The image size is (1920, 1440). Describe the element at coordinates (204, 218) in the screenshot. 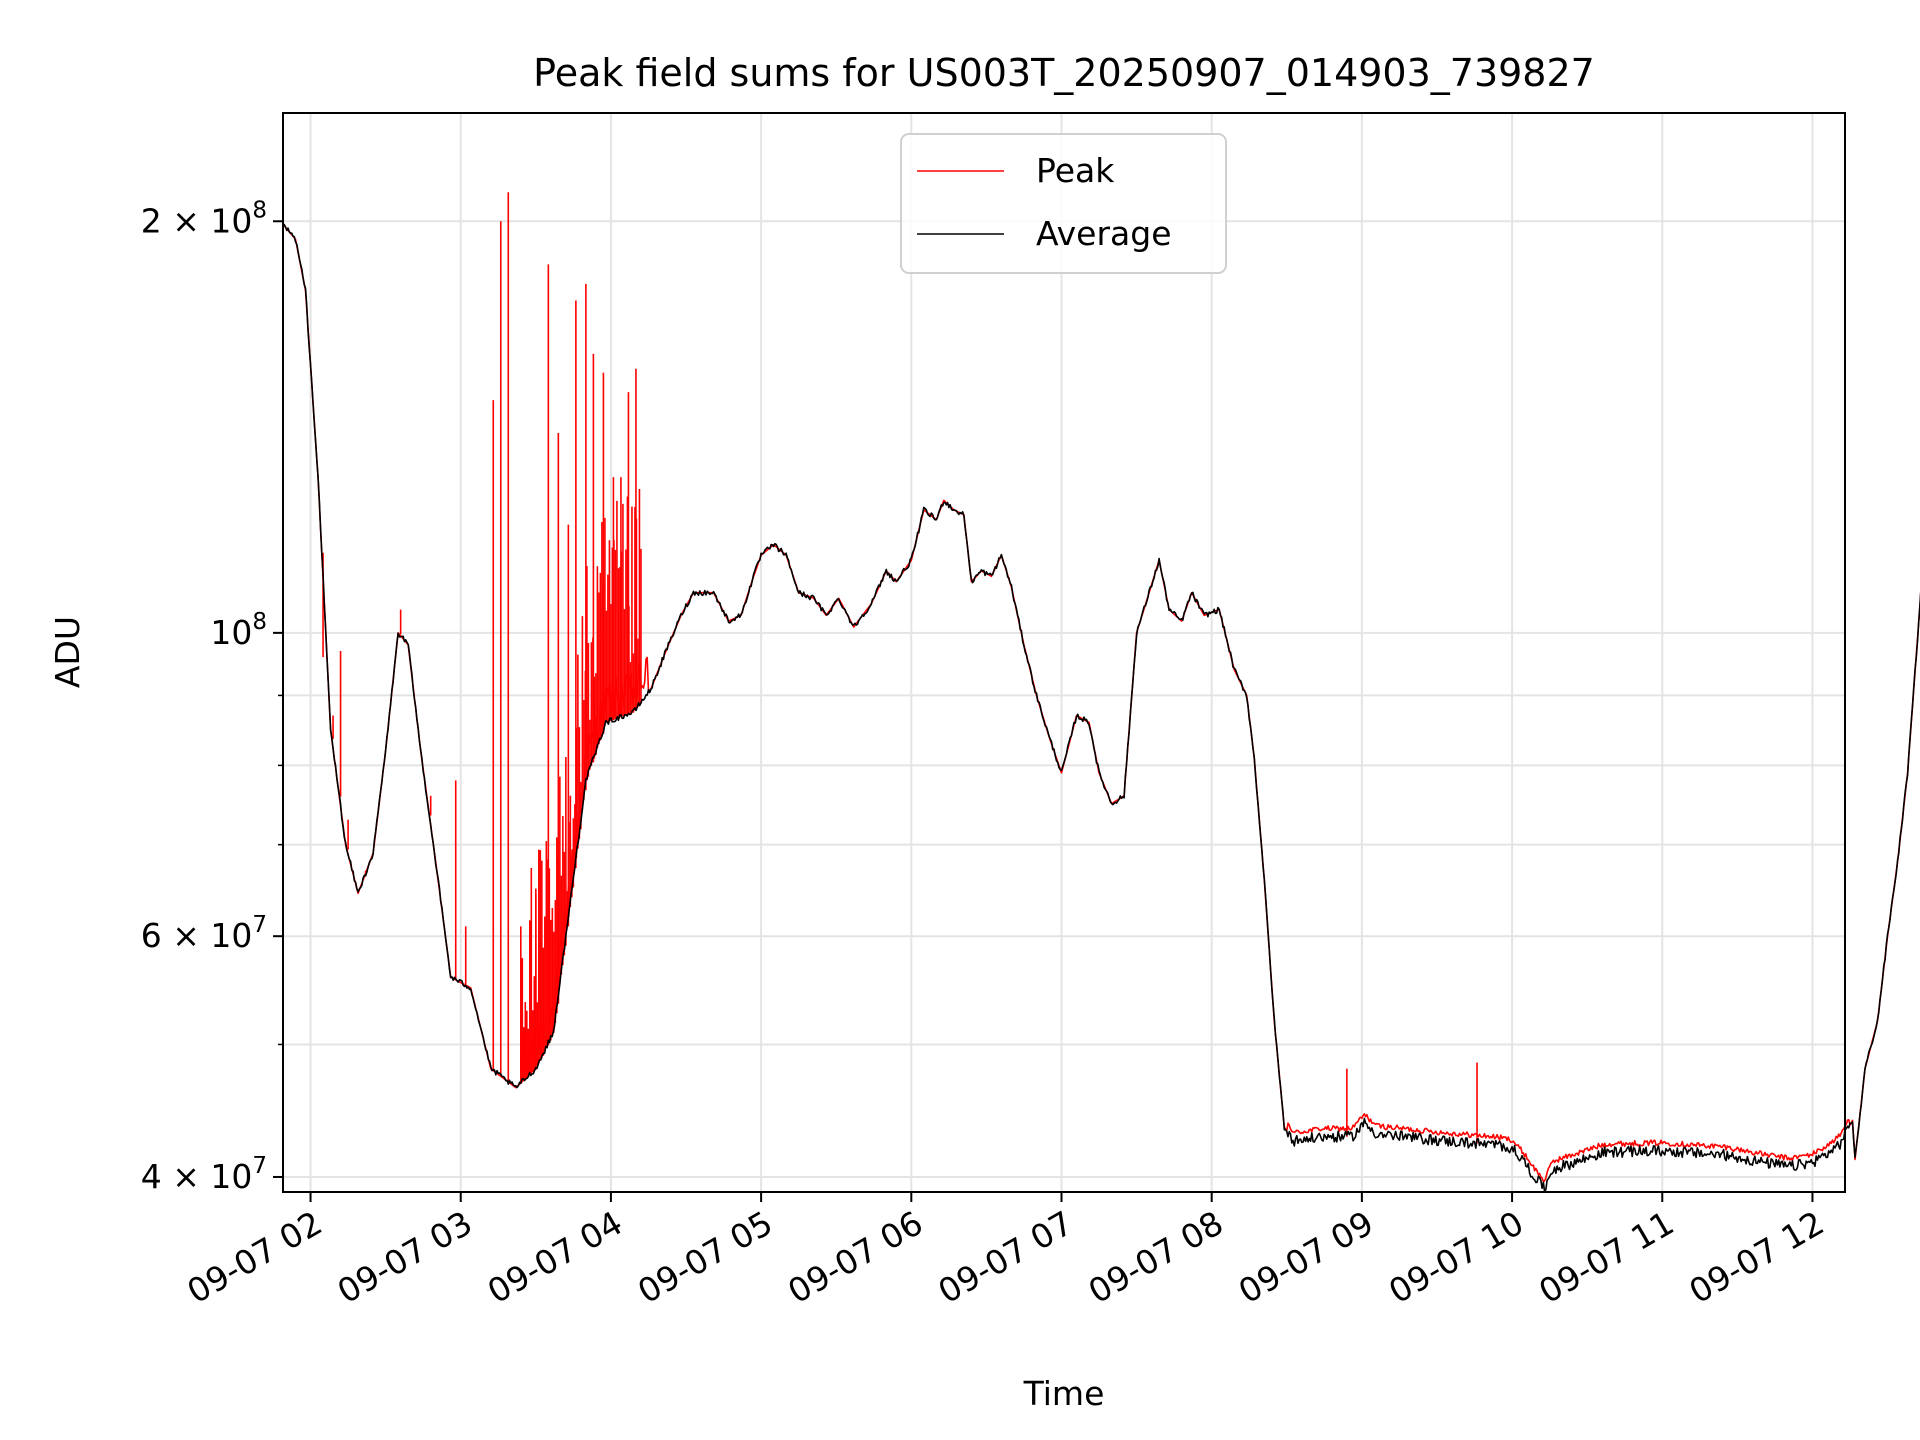

I see `y-tick-label: 2 × 108` at that location.